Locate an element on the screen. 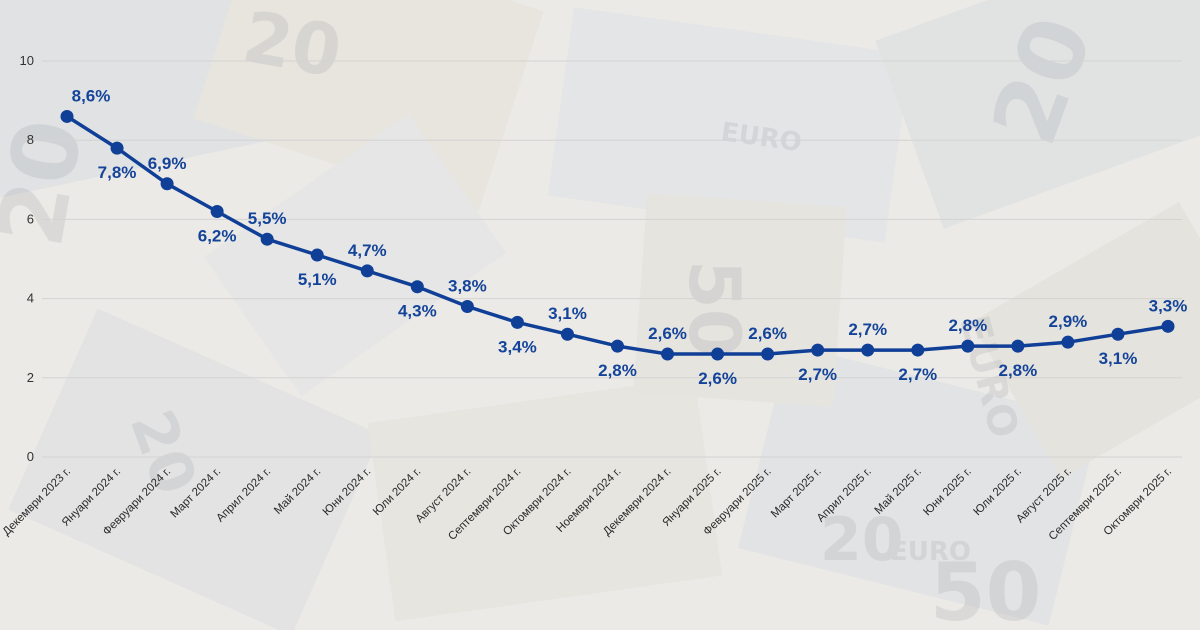 The image size is (1200, 630). svg-text: EURO is located at coordinates (930, 552).